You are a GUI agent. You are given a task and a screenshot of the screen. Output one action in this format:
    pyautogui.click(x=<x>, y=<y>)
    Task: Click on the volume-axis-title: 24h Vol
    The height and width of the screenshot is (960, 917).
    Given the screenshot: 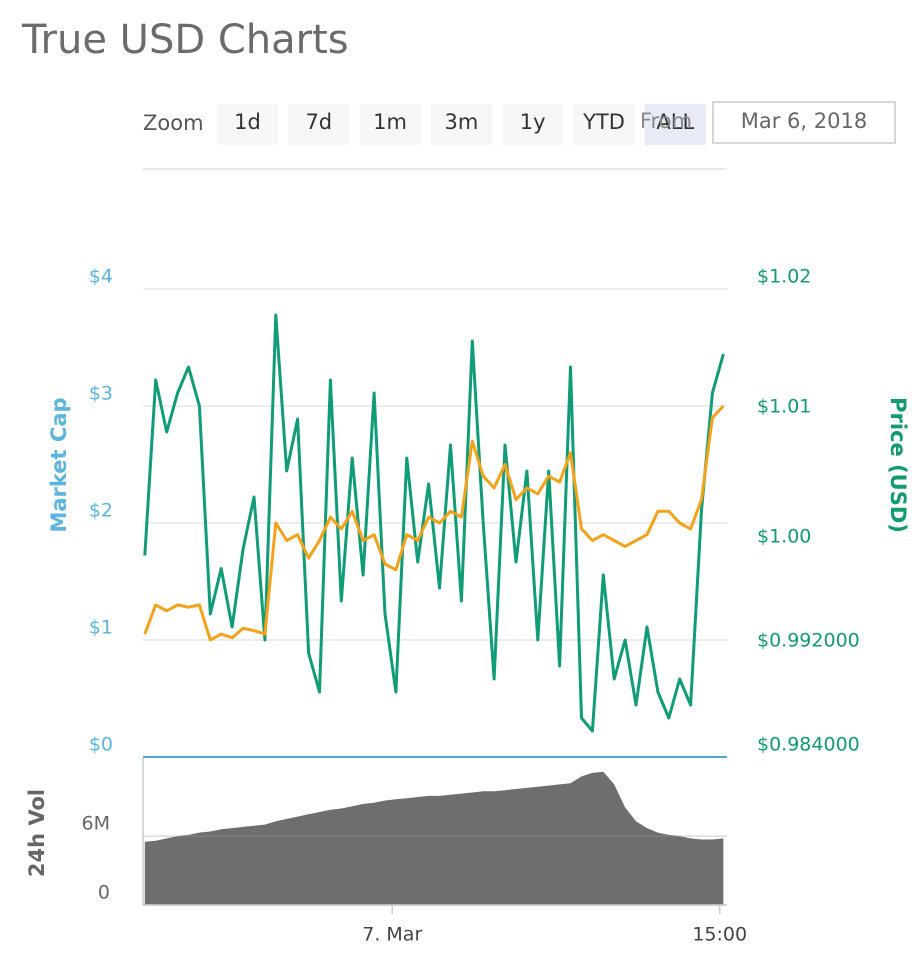 What is the action you would take?
    pyautogui.click(x=37, y=833)
    